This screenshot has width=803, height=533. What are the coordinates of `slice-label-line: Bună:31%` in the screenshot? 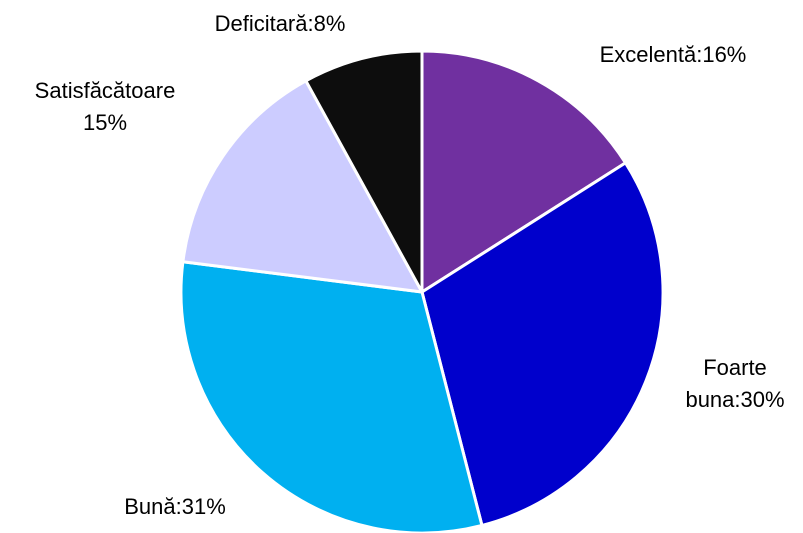 It's located at (175, 506).